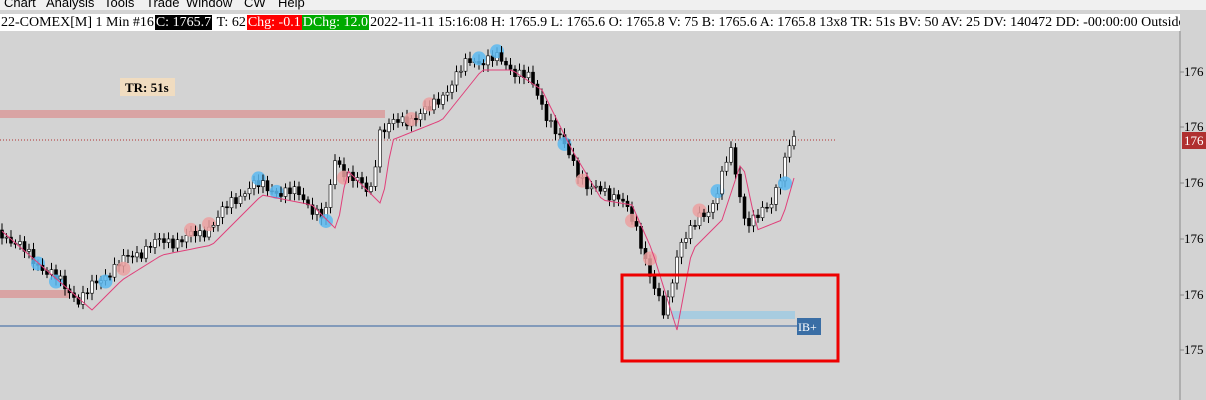  I want to click on menu-item: Trade, so click(163, 5).